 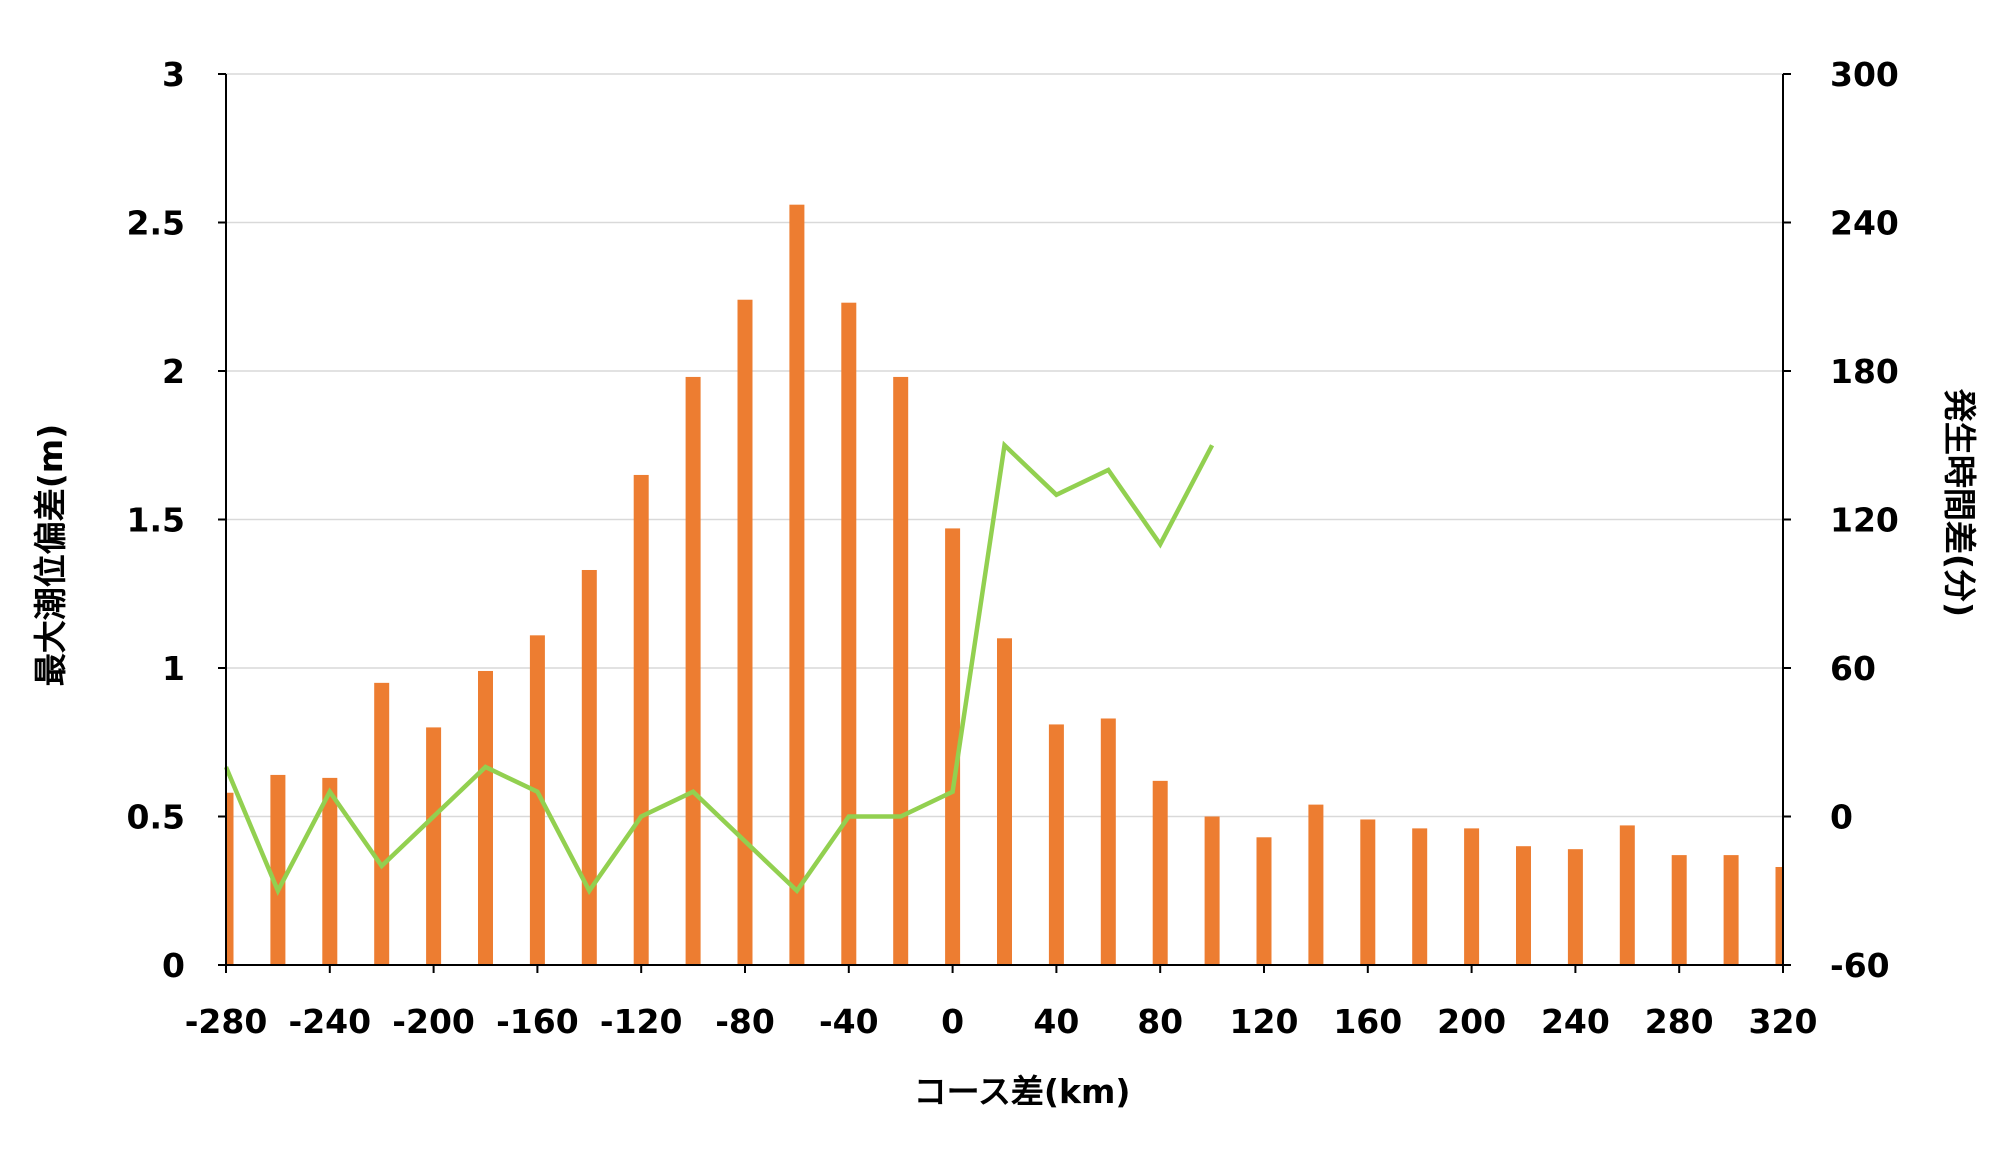 What do you see at coordinates (1841, 817) in the screenshot?
I see `y2-tick-label: 0` at bounding box center [1841, 817].